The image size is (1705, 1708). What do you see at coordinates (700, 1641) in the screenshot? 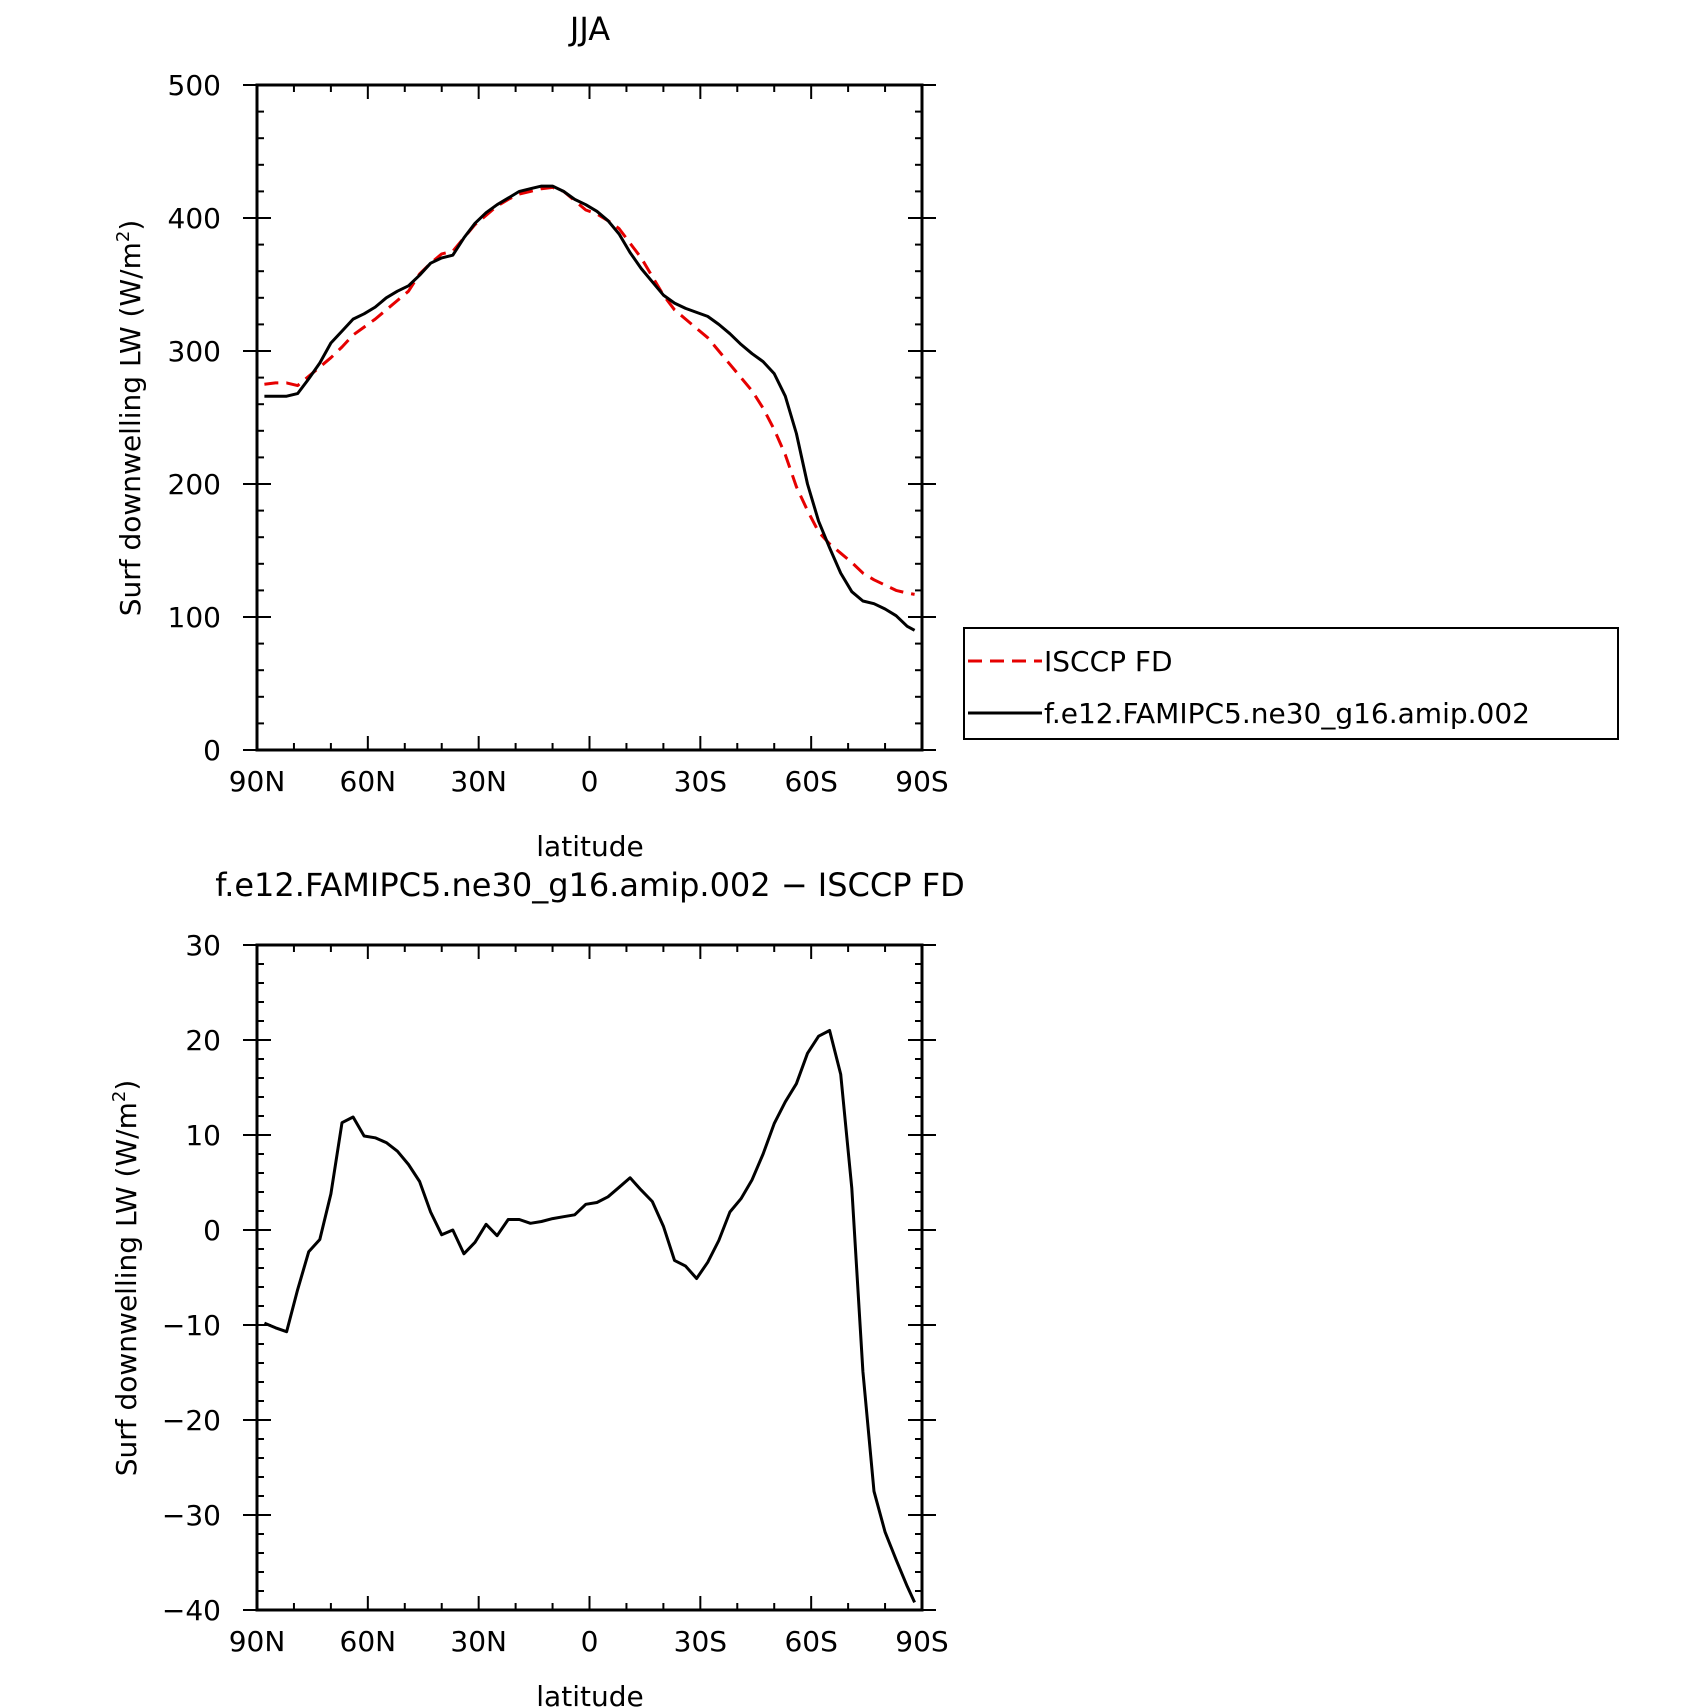
I see `bottom-x-tick-label: 30S` at bounding box center [700, 1641].